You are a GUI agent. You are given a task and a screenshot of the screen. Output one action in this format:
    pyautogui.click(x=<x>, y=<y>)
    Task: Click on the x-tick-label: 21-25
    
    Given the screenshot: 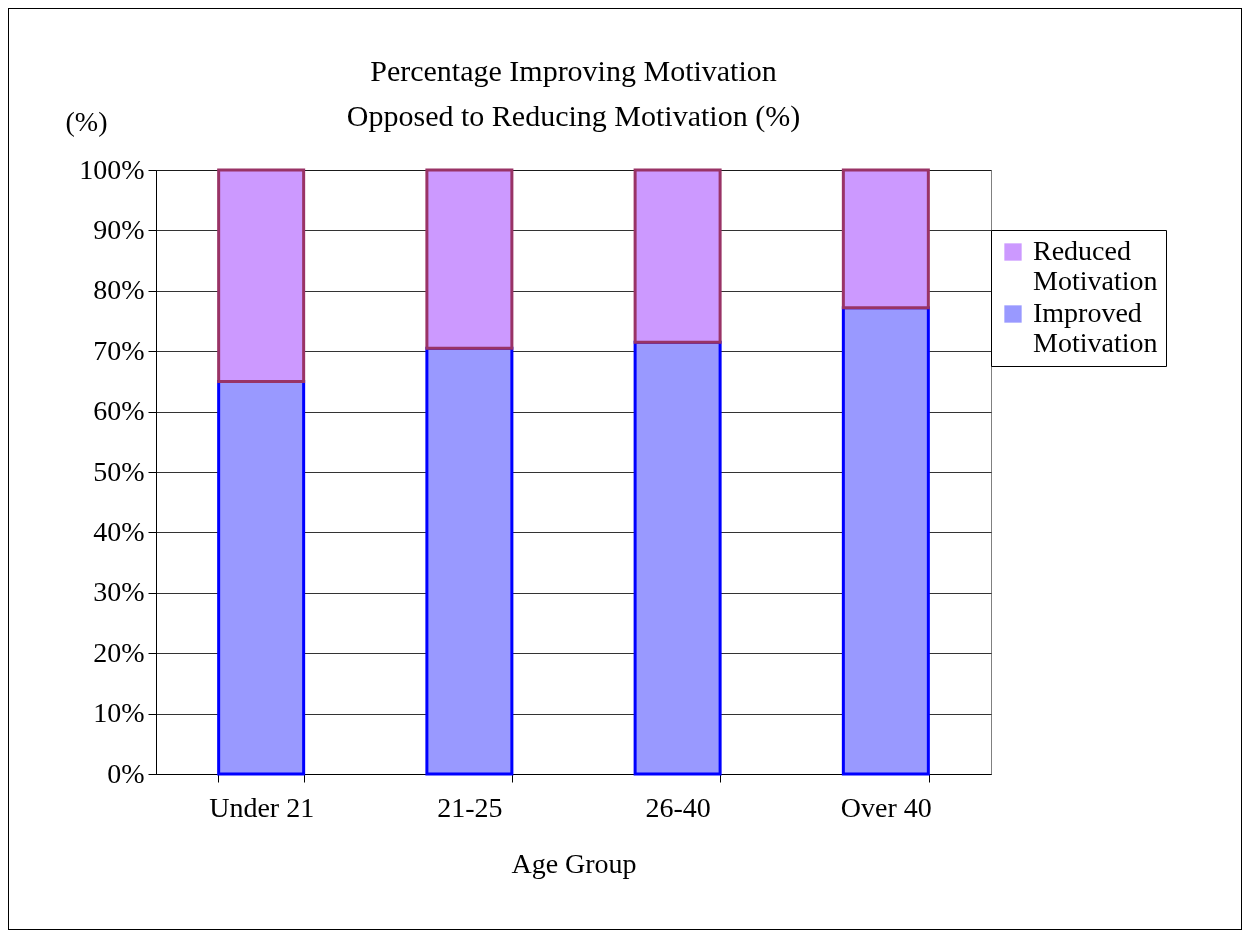 What is the action you would take?
    pyautogui.click(x=470, y=807)
    